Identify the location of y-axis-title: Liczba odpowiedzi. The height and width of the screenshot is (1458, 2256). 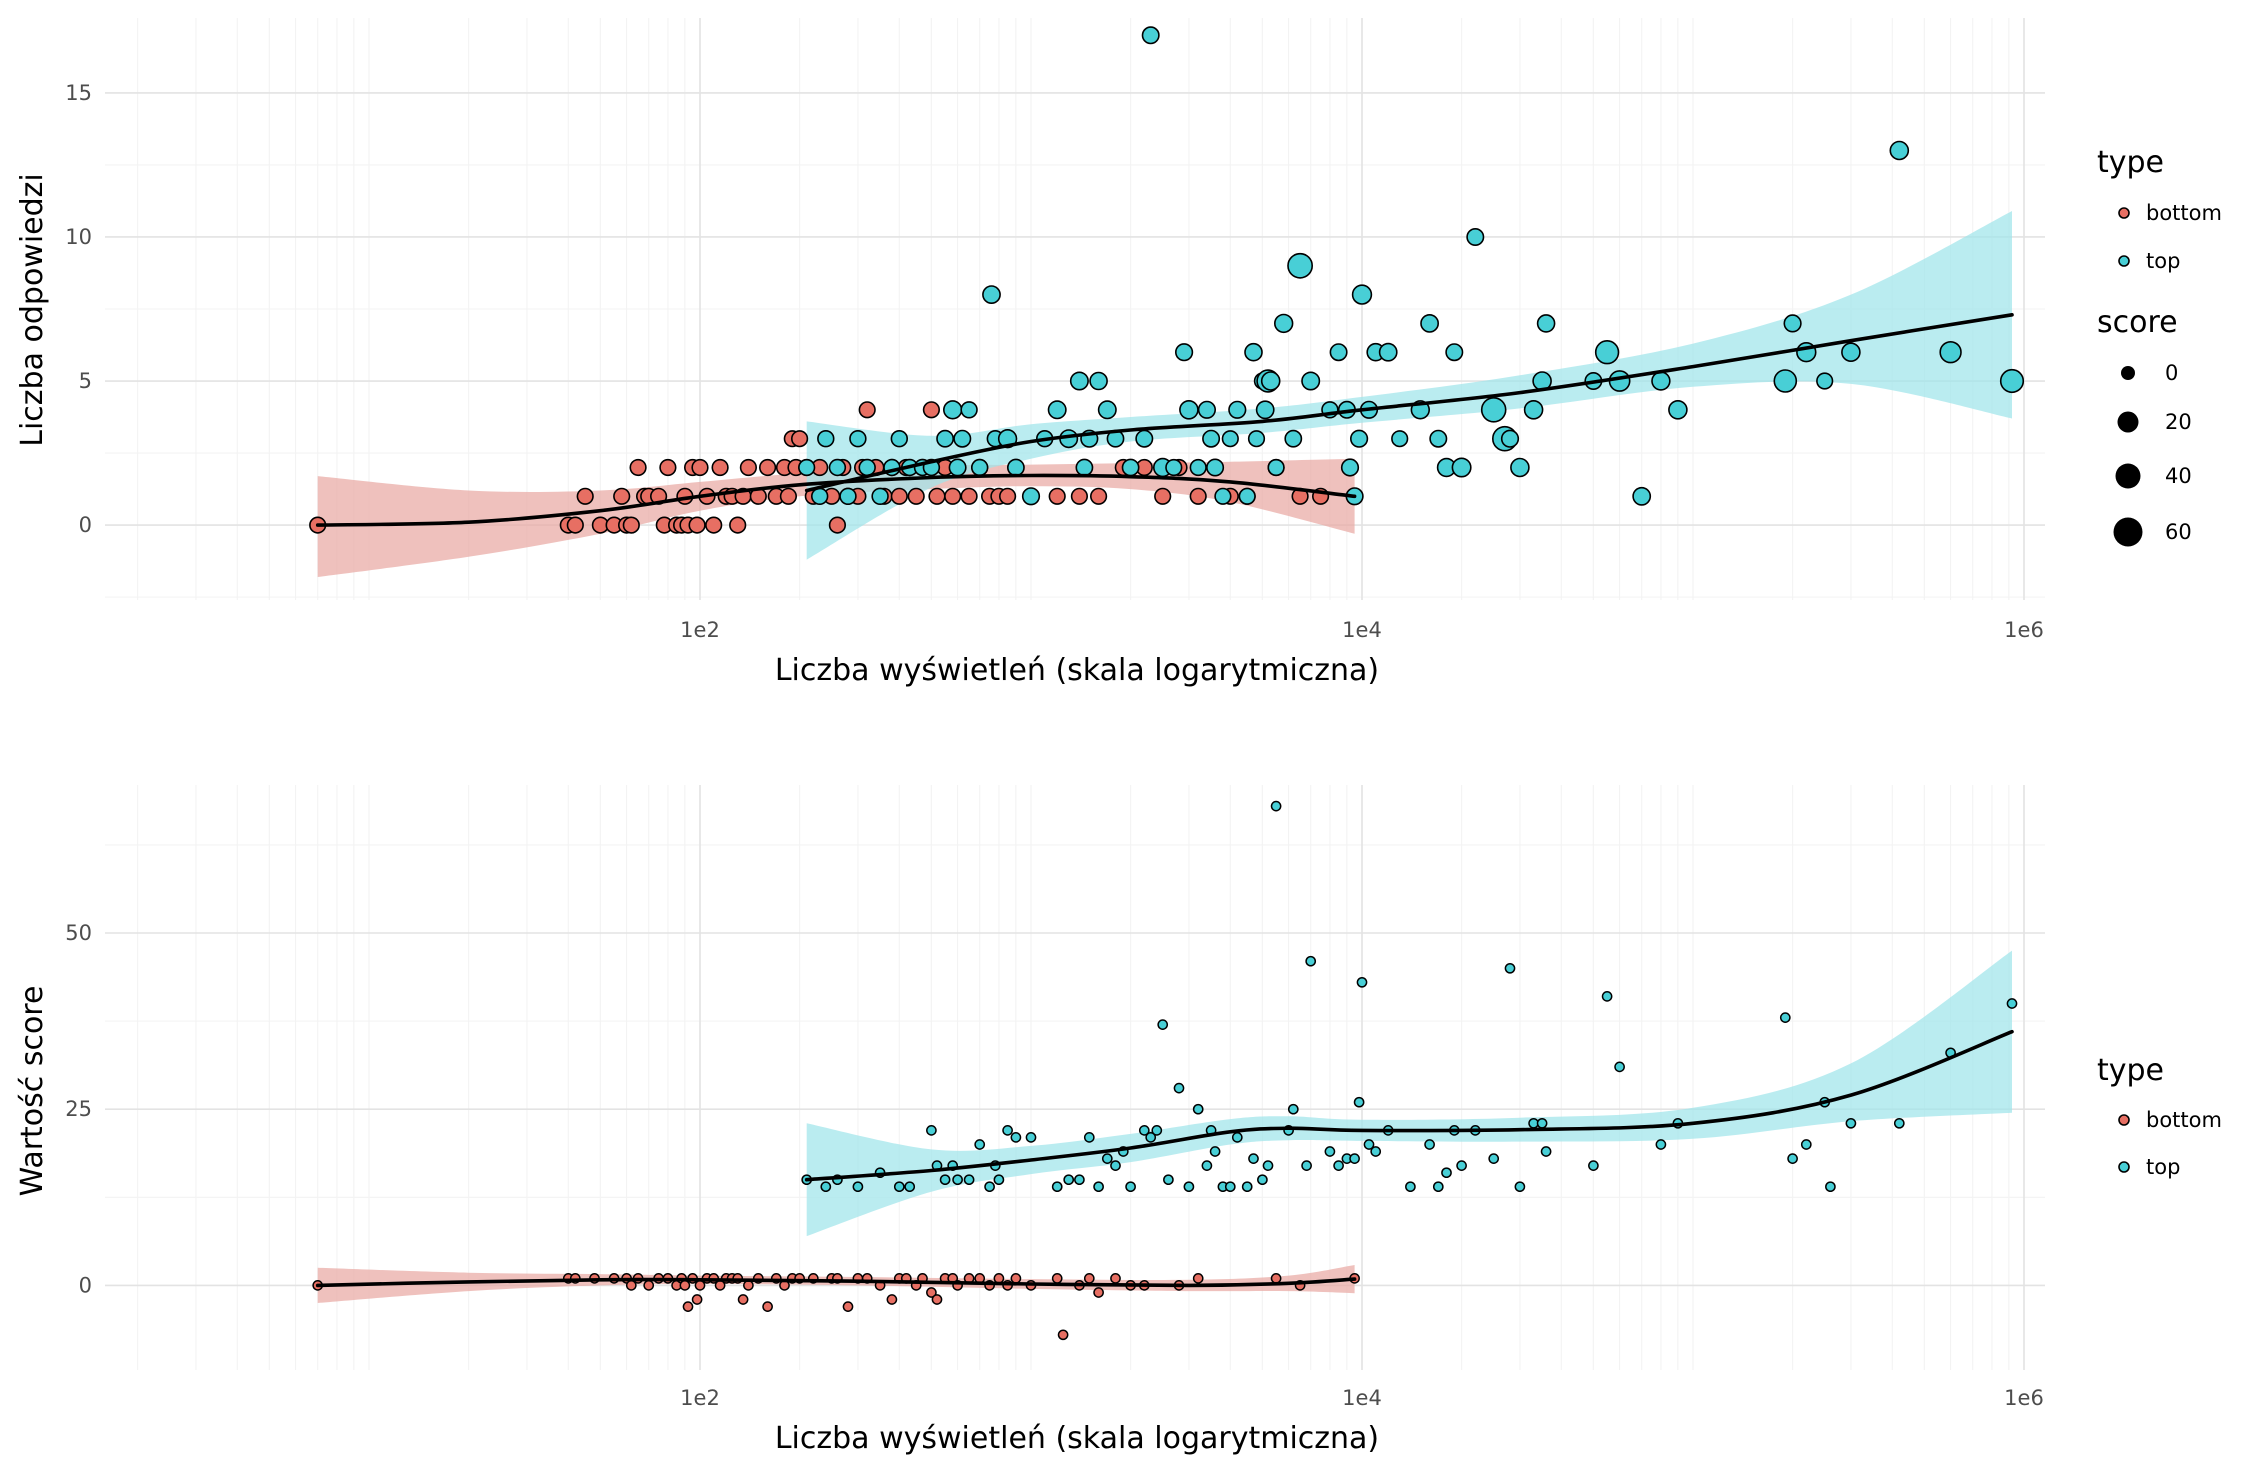
(32, 310).